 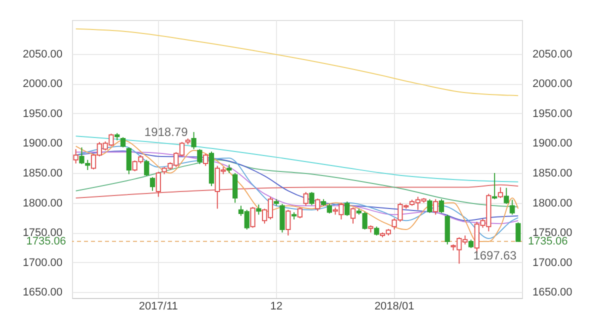 I want to click on y2-tick-label: 1650.00, so click(x=552, y=292).